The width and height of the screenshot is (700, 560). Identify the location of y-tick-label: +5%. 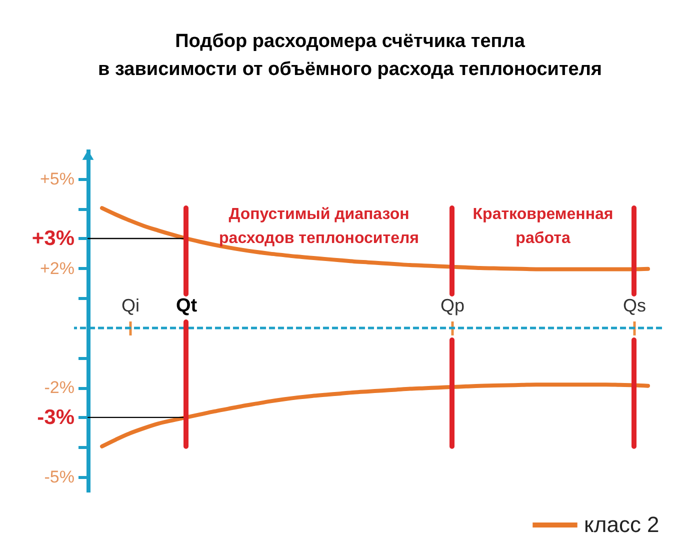
(57, 178).